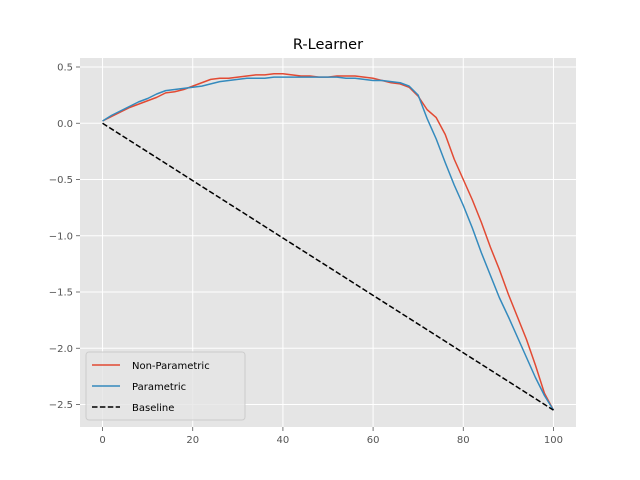 The width and height of the screenshot is (640, 480). What do you see at coordinates (65, 124) in the screenshot?
I see `y-tick-label: 0.0` at bounding box center [65, 124].